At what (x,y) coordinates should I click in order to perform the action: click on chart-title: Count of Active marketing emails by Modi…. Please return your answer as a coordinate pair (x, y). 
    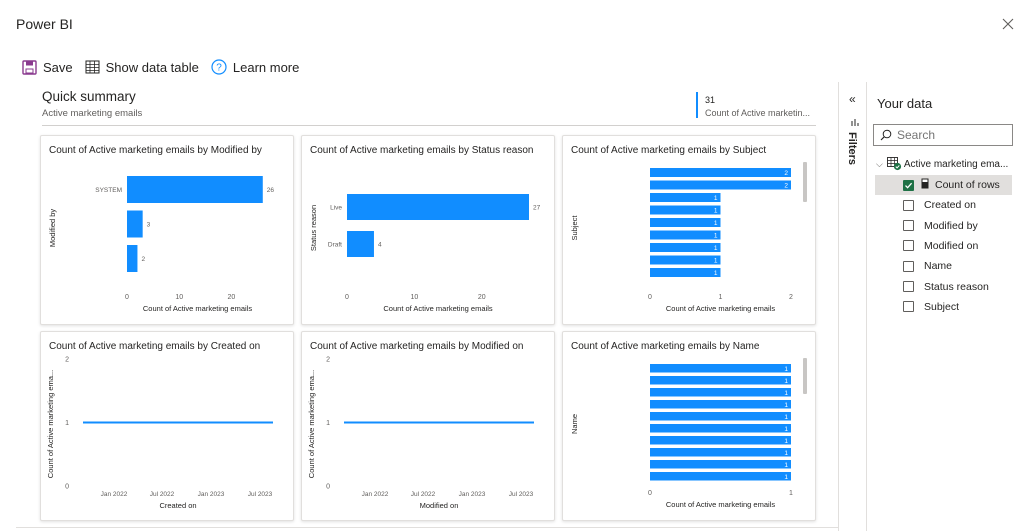
    Looking at the image, I should click on (417, 346).